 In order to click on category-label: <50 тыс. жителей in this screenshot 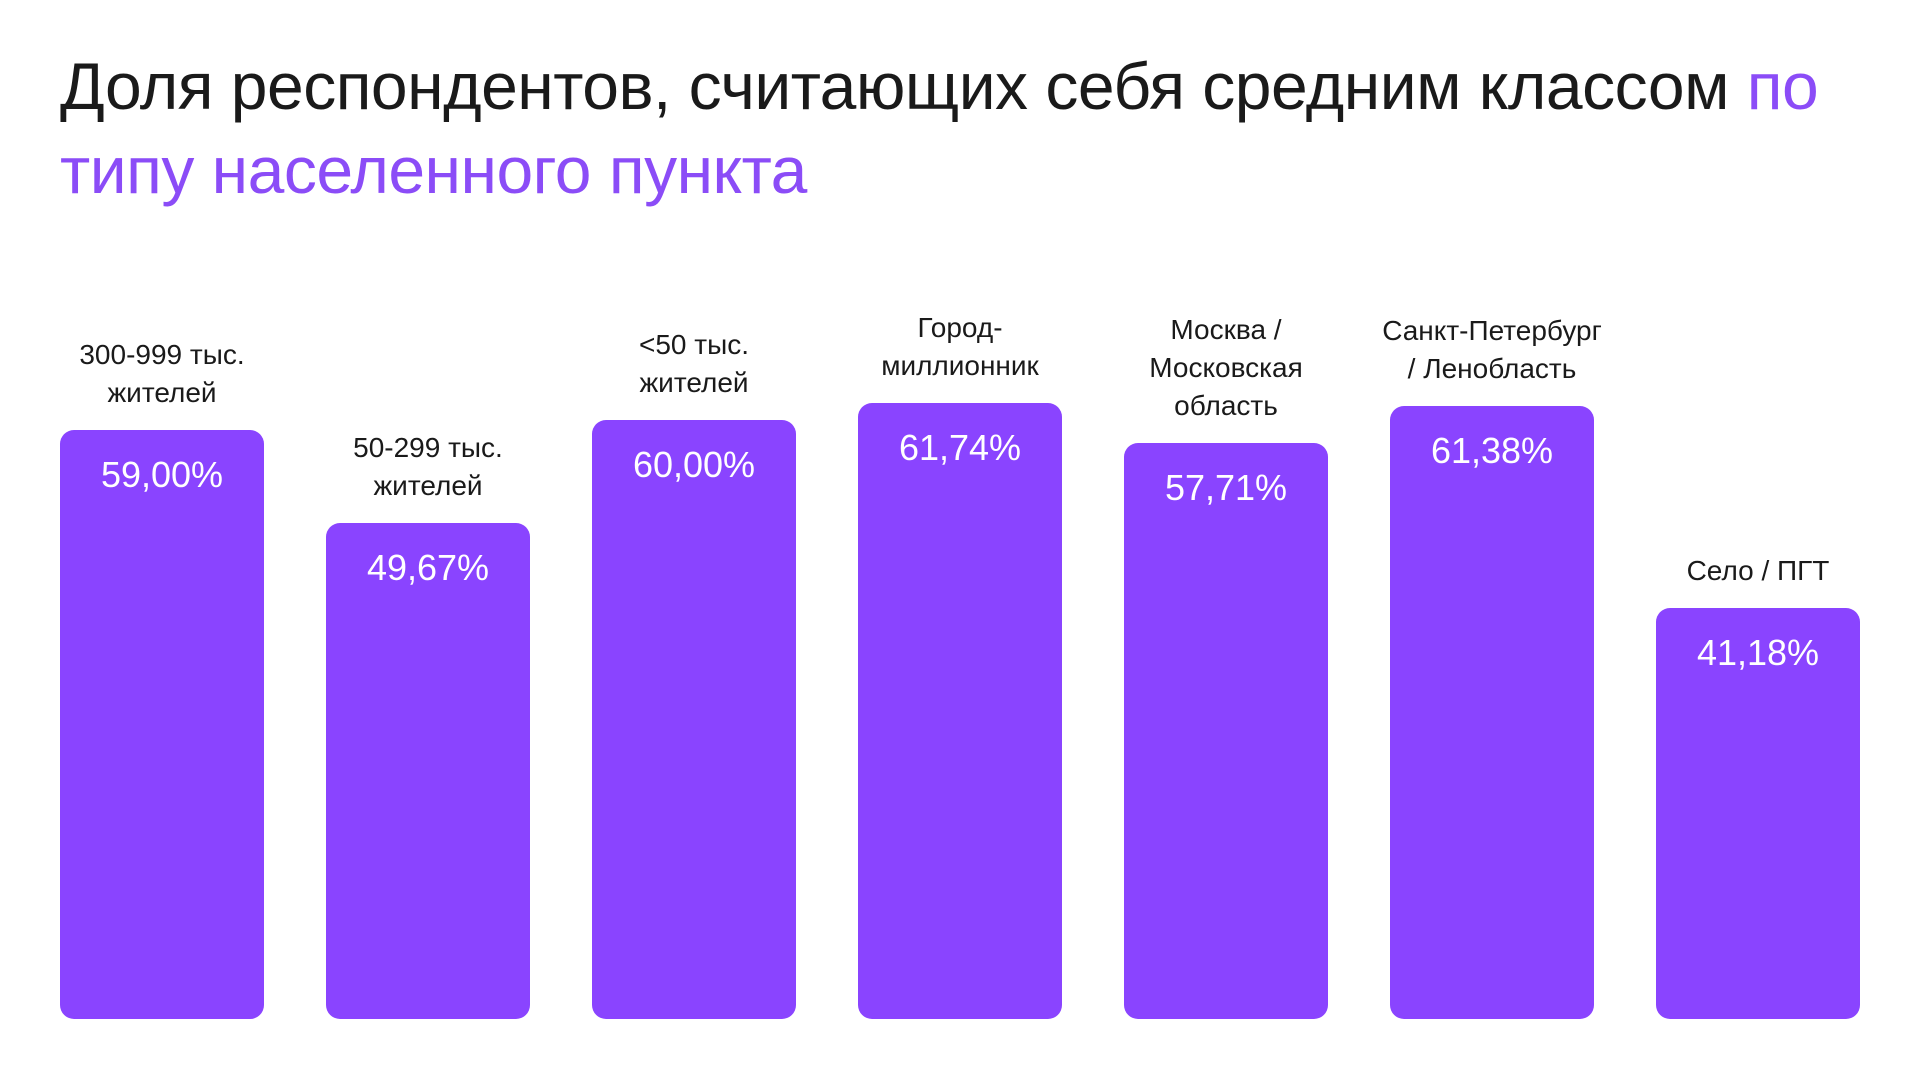, I will do `click(693, 364)`.